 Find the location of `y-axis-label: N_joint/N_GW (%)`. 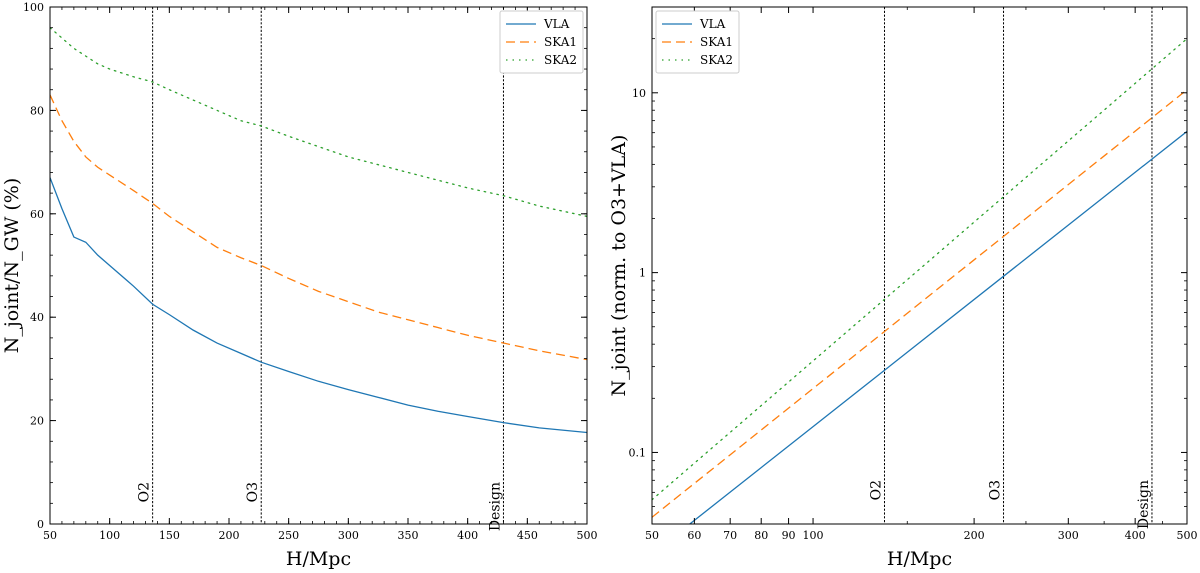

y-axis-label: N_joint/N_GW (%) is located at coordinates (12, 266).